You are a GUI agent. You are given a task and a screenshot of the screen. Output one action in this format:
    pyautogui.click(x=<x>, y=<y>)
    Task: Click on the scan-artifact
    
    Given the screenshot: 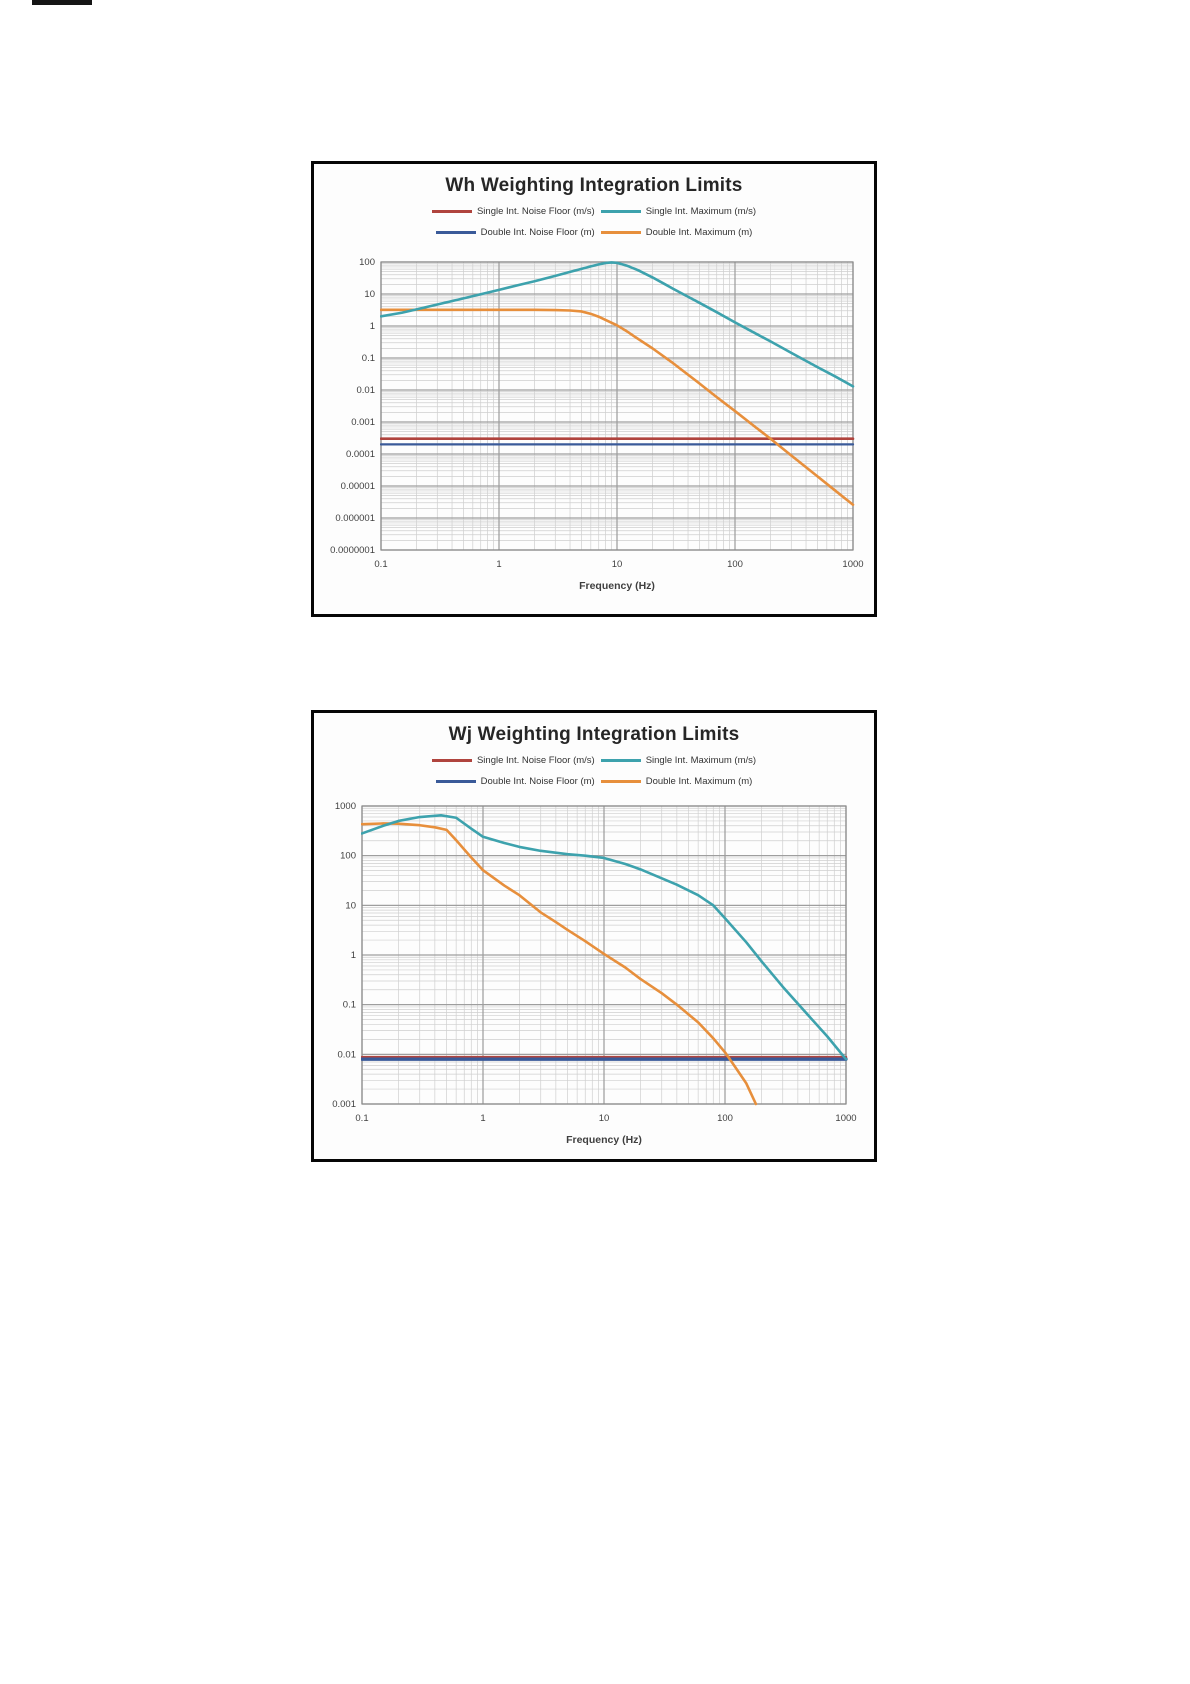 What is the action you would take?
    pyautogui.click(x=62, y=2)
    